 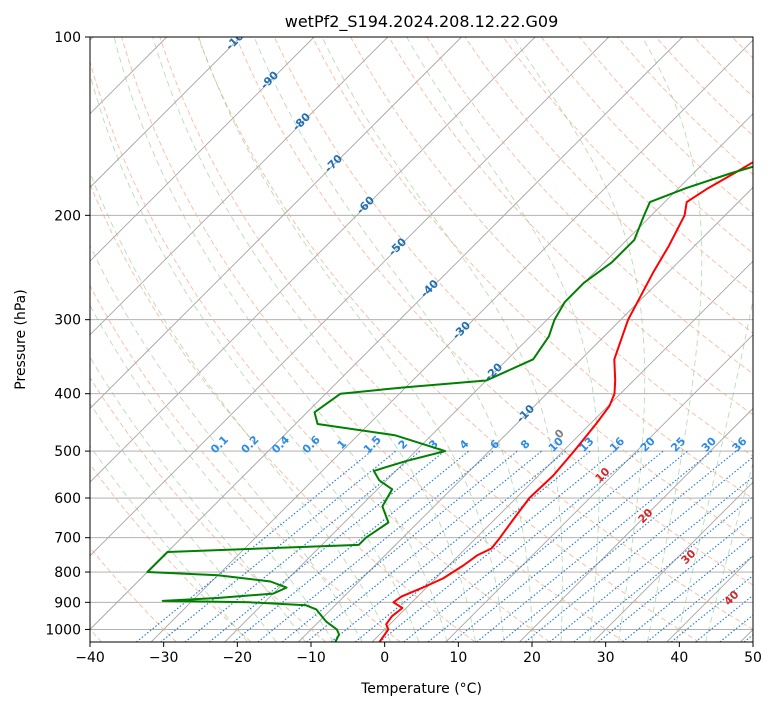 I want to click on y-tick-label: 400, so click(x=67, y=395).